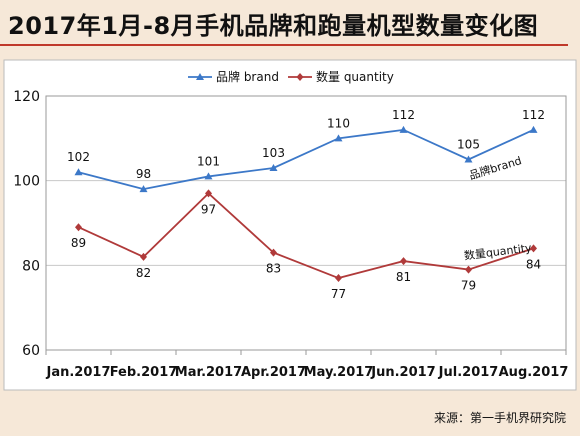  What do you see at coordinates (468, 286) in the screenshot?
I see `quantity-data-label-6: 79` at bounding box center [468, 286].